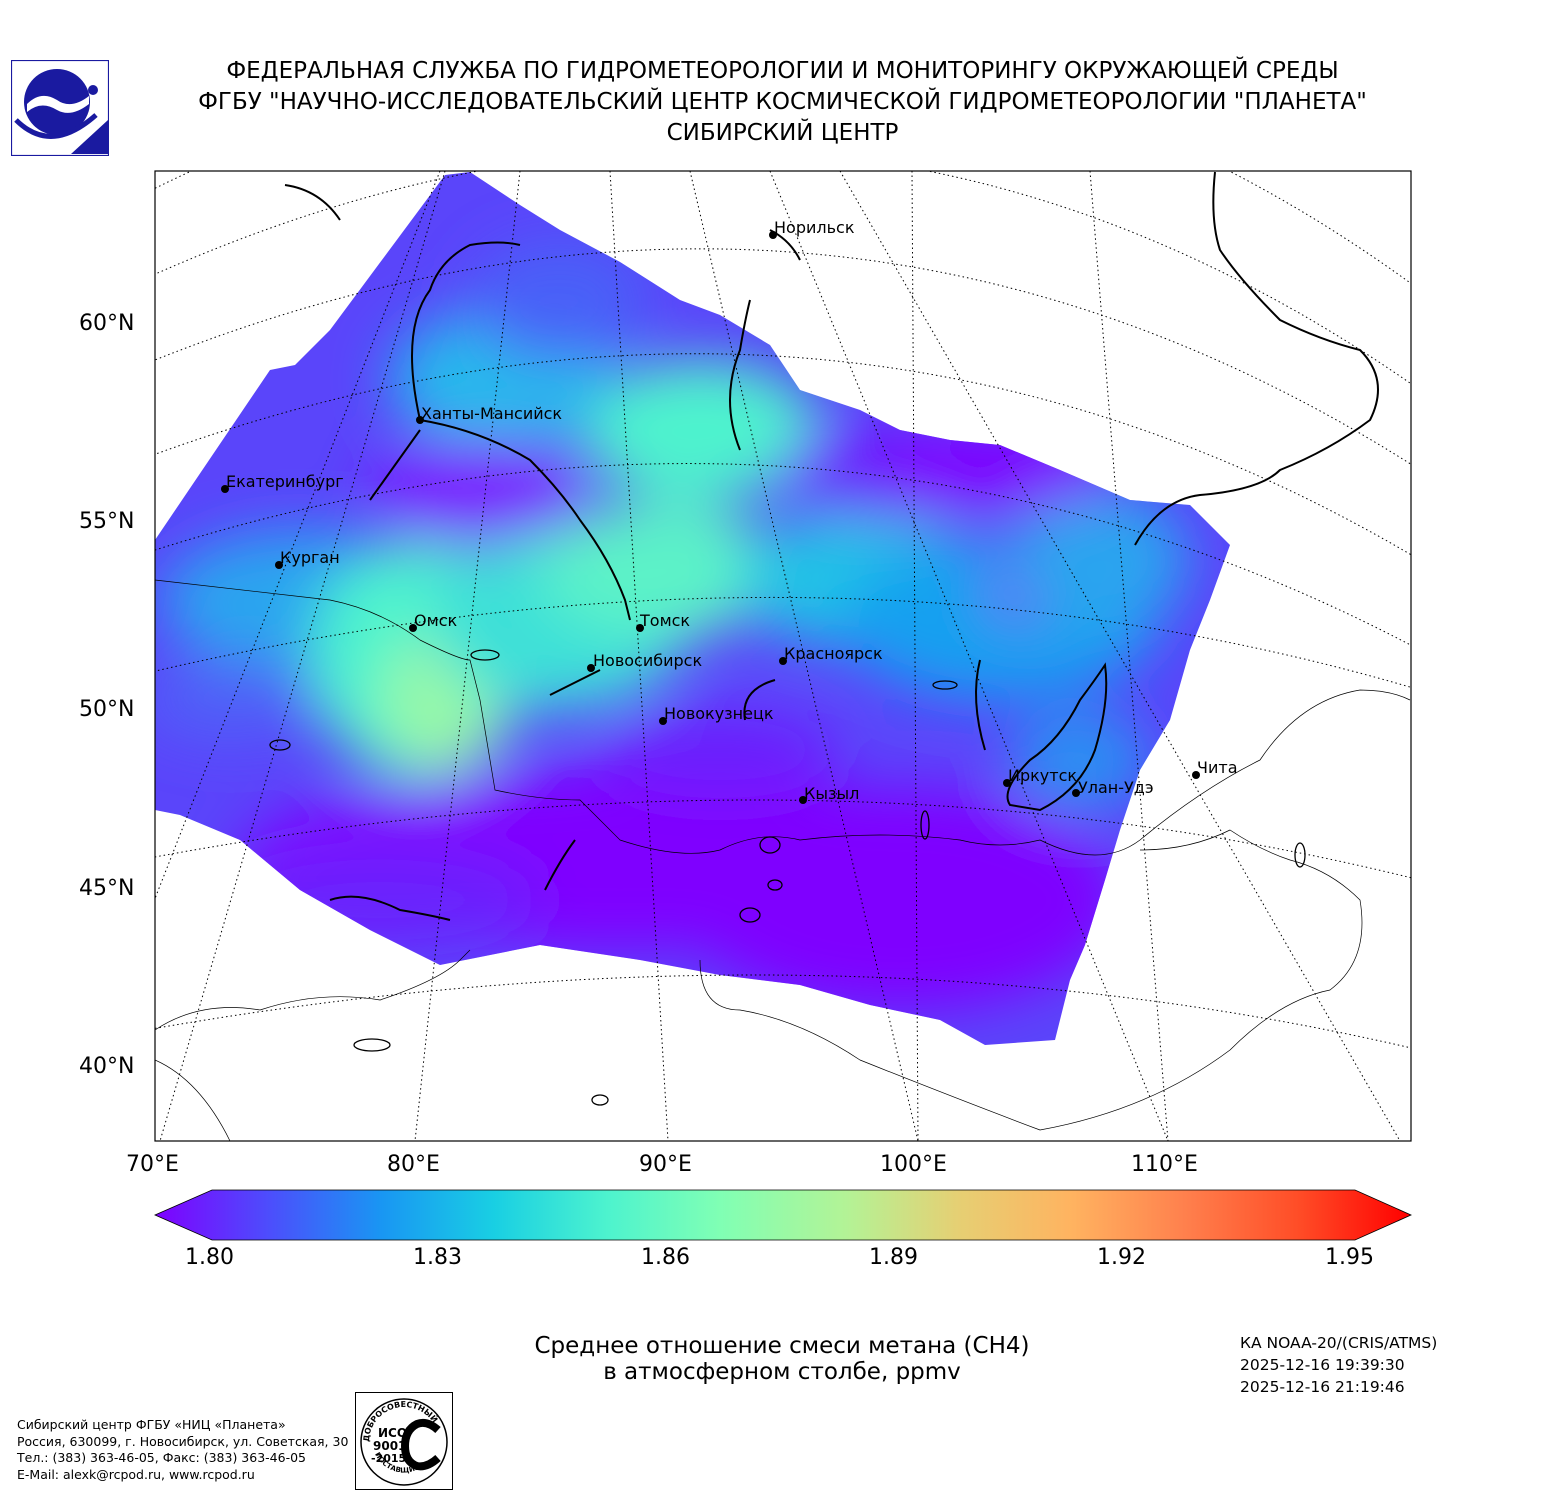 The width and height of the screenshot is (1550, 1500). Describe the element at coordinates (392, 1433) in the screenshot. I see `iso-line-1: ИСО` at that location.